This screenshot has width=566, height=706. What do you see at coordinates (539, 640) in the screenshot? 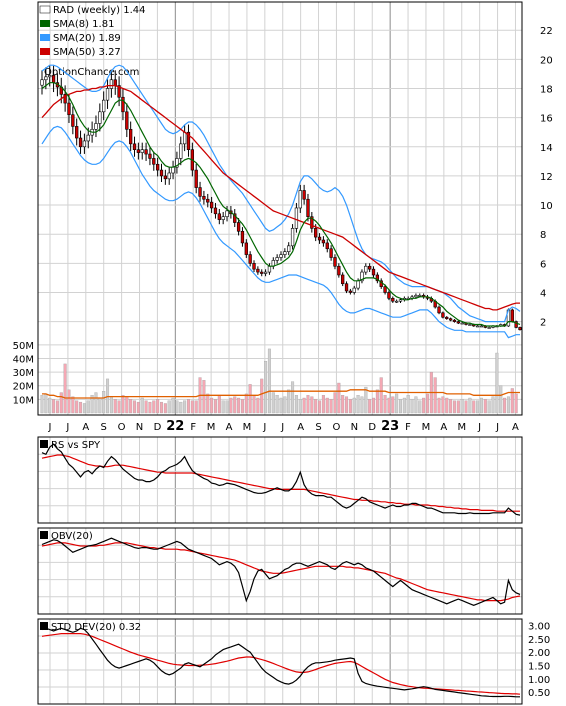
I see `stddev-tick-label: 2.50` at bounding box center [539, 640].